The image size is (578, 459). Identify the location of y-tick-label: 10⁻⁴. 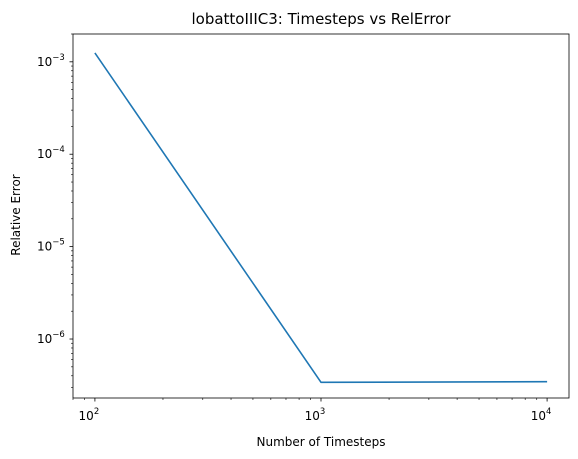
(51, 153).